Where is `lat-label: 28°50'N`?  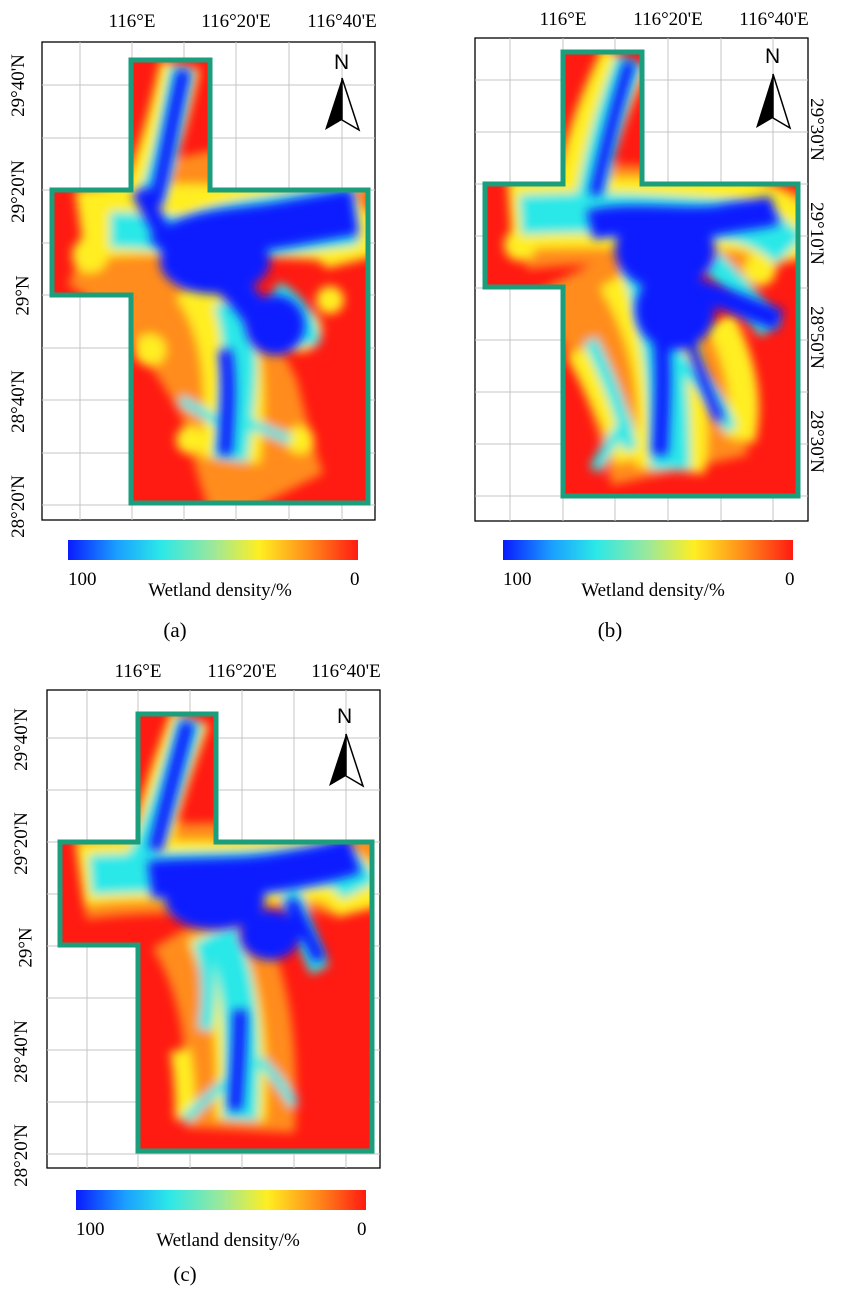 lat-label: 28°50'N is located at coordinates (816, 337).